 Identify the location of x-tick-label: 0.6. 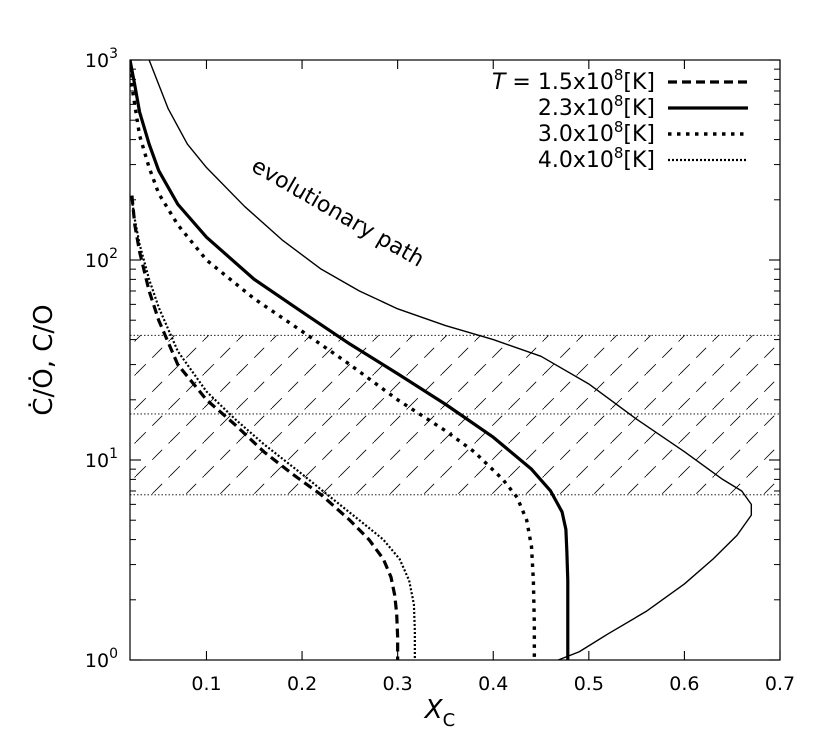
(684, 684).